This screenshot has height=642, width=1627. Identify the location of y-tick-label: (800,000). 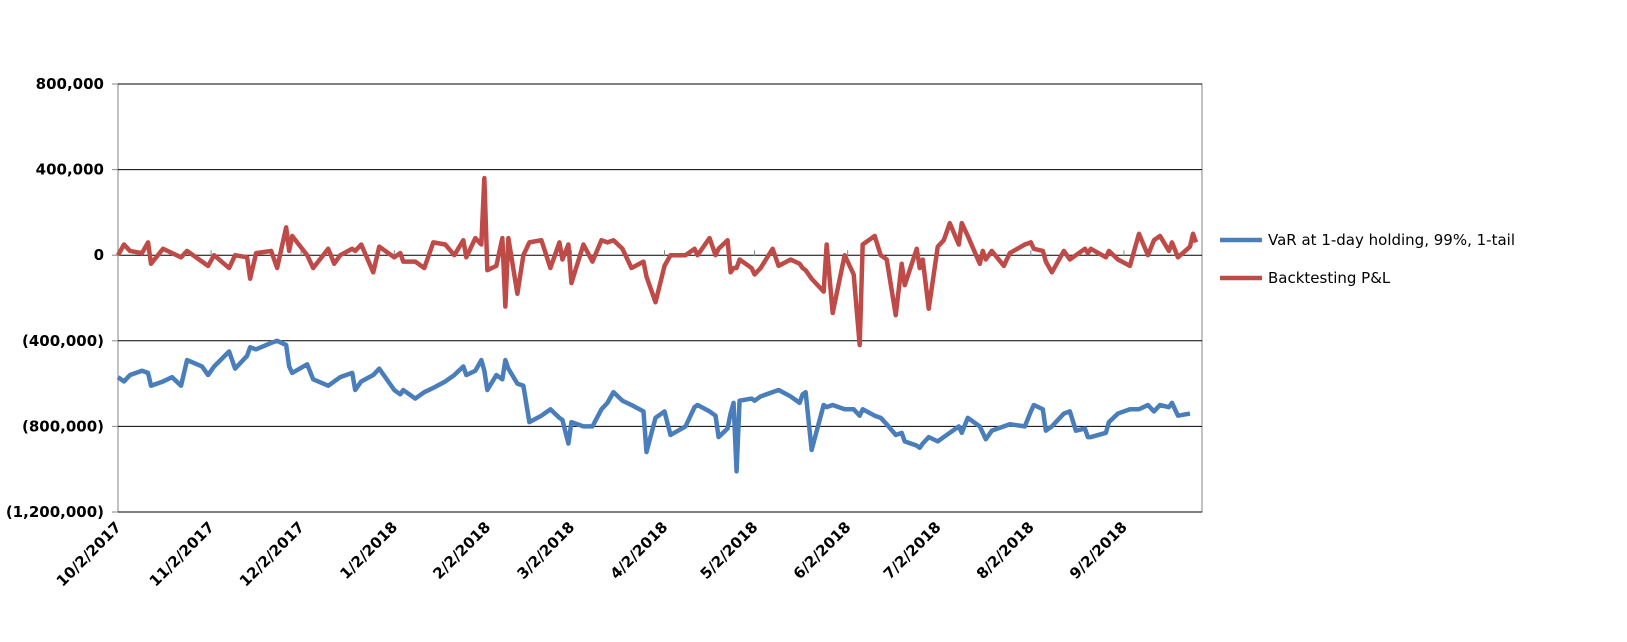
(63, 426).